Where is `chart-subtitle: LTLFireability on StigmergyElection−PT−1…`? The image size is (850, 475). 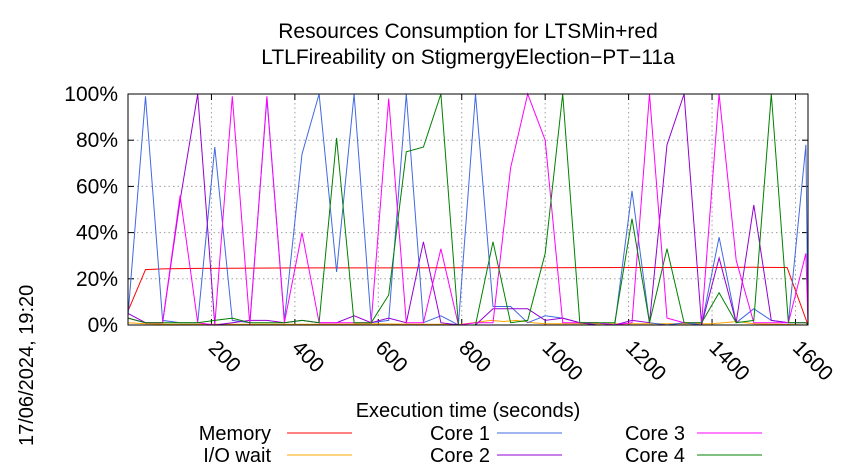
chart-subtitle: LTLFireability on StigmergyElection−PT−1… is located at coordinates (468, 57).